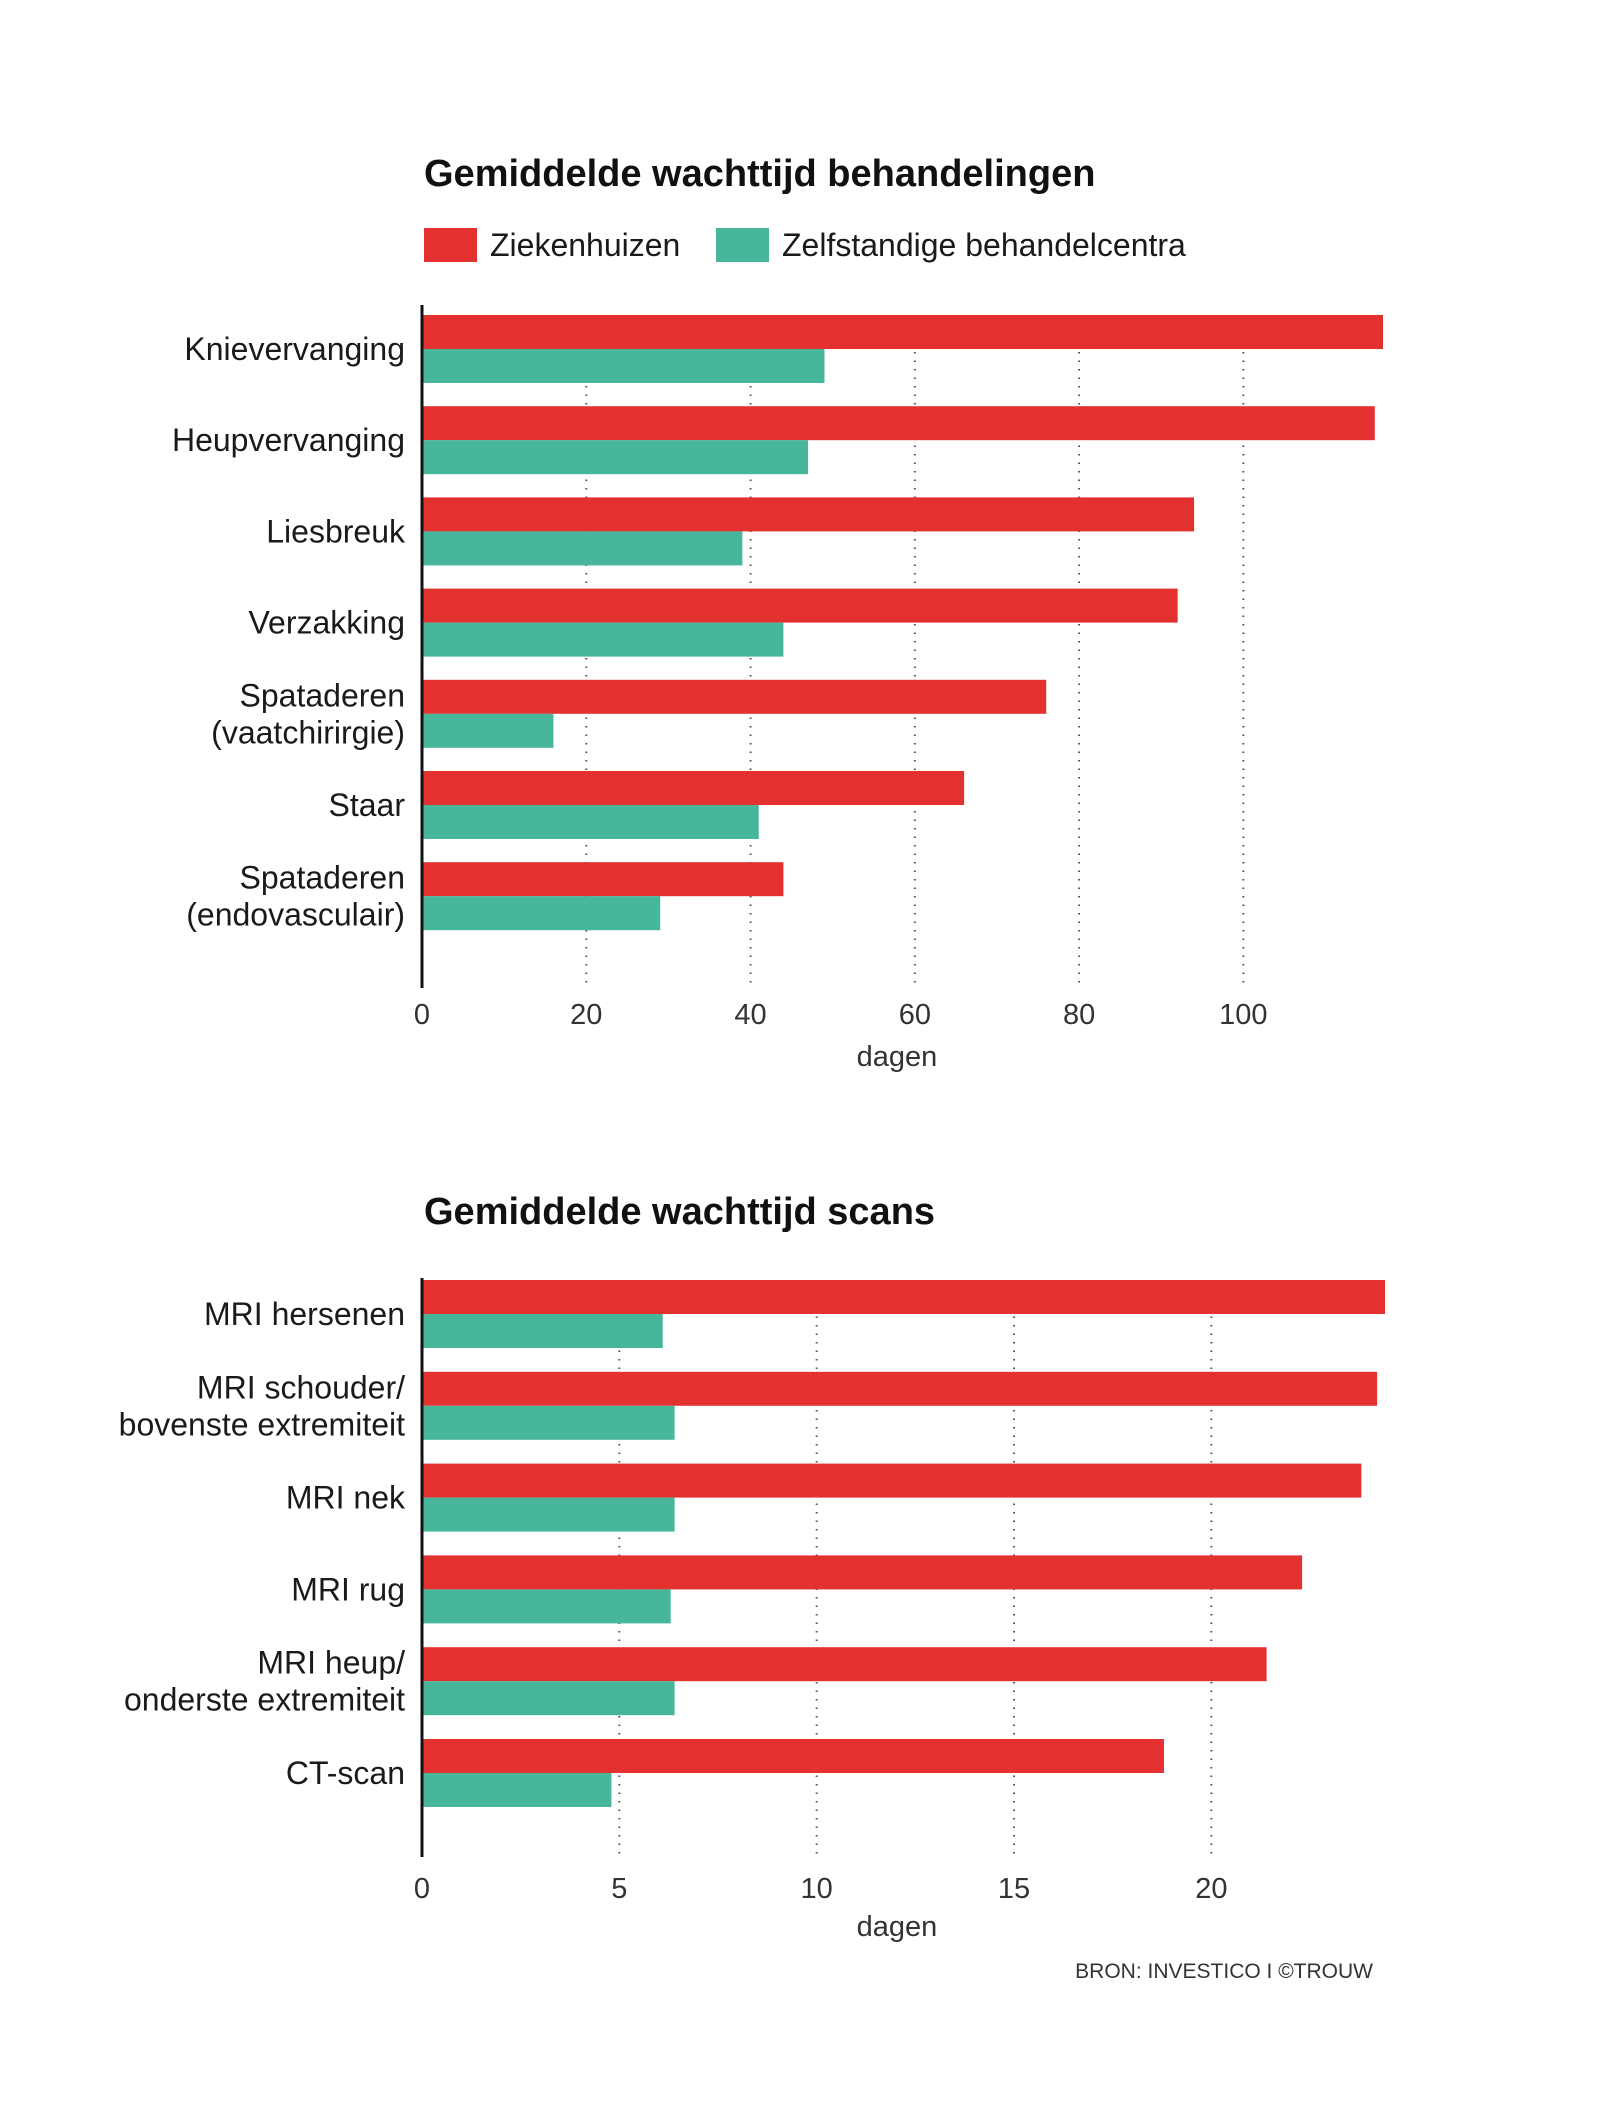 The image size is (1600, 2110). Describe the element at coordinates (304, 1314) in the screenshot. I see `category-label-scans-0: MRI hersenen` at that location.